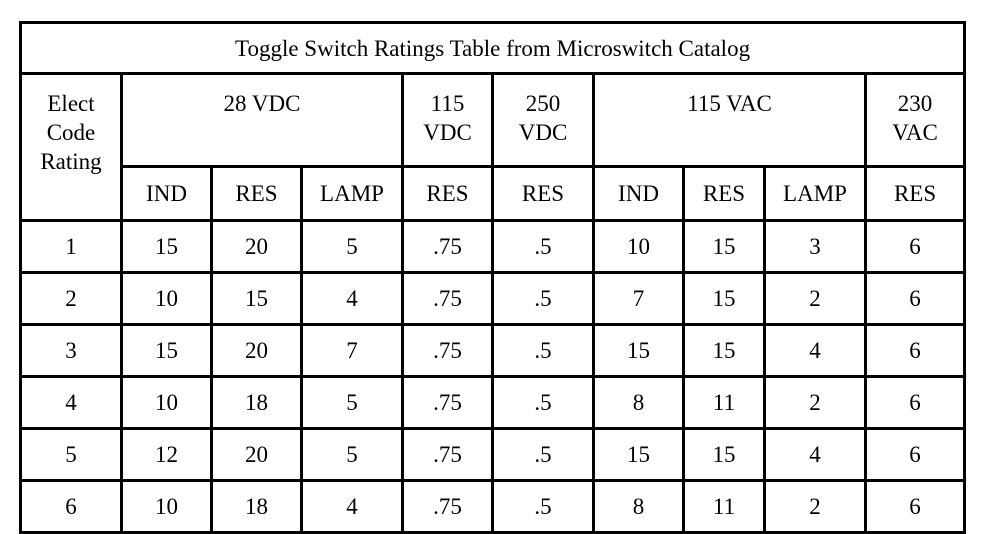 This screenshot has height=534, width=983. I want to click on table-row: 1 15 20 5.75.5 10 15 3 6, so click(493, 246).